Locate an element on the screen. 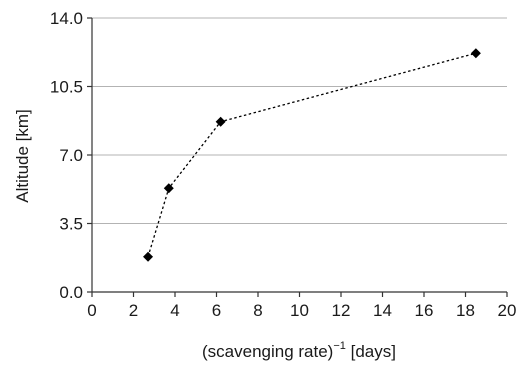 The height and width of the screenshot is (365, 519). y-axis-title: Altitude [km] is located at coordinates (22, 156).